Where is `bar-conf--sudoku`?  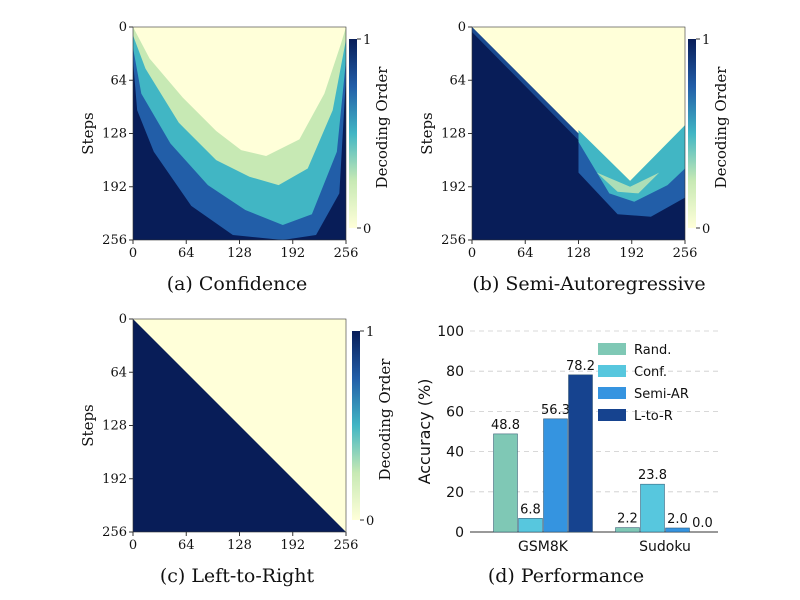 bar-conf--sudoku is located at coordinates (652, 508).